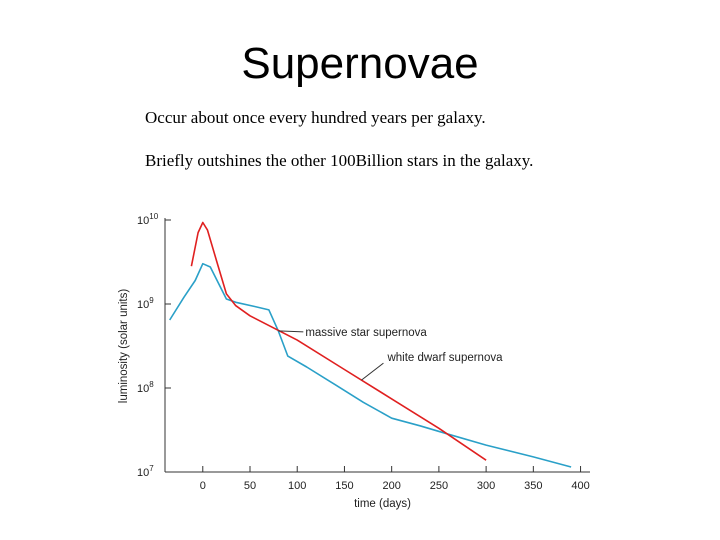 The image size is (720, 540). Describe the element at coordinates (580, 486) in the screenshot. I see `x-tick-label-400: 400` at that location.